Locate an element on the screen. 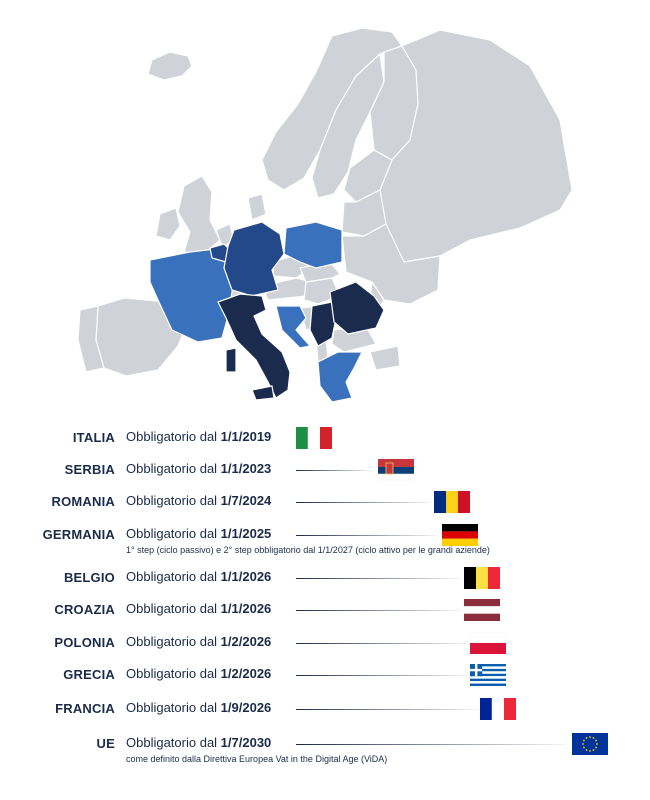 This screenshot has height=800, width=650. mandatory-date: 1/1/2025 is located at coordinates (246, 533).